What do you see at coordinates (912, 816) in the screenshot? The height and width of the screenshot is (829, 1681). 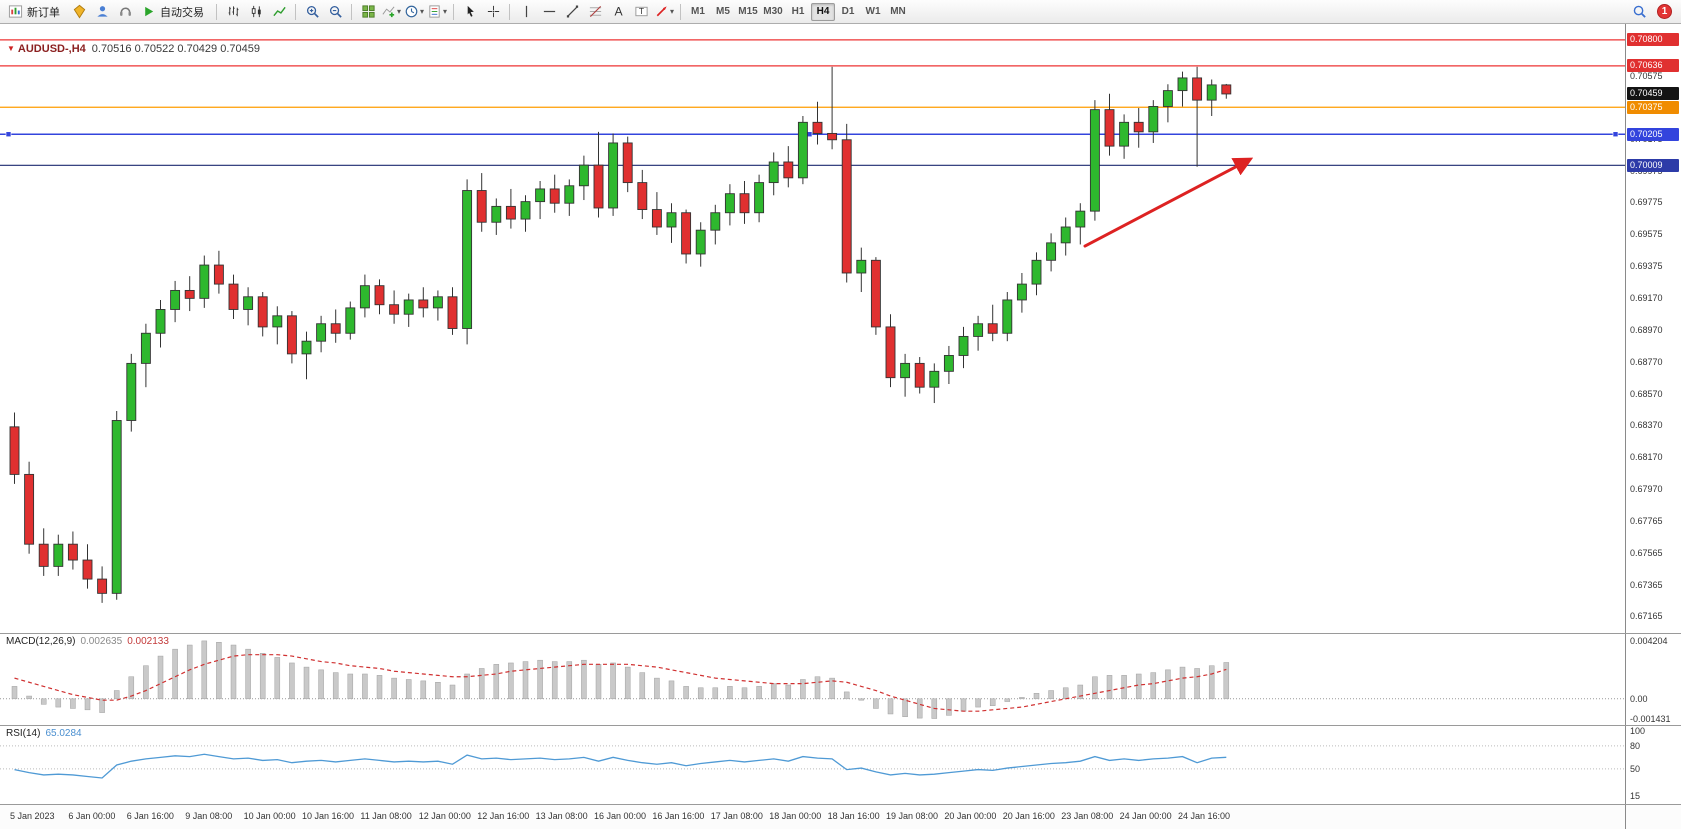 I see `time-axis-label: 19 Jan 08:00` at bounding box center [912, 816].